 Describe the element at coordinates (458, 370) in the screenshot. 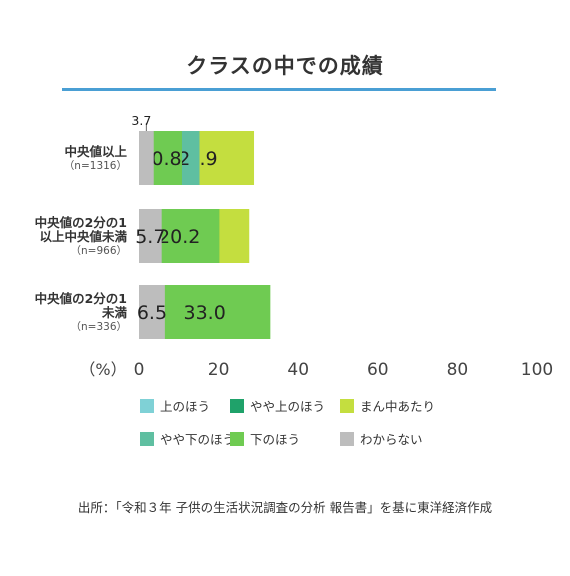

I see `x-tick-label: 80` at that location.